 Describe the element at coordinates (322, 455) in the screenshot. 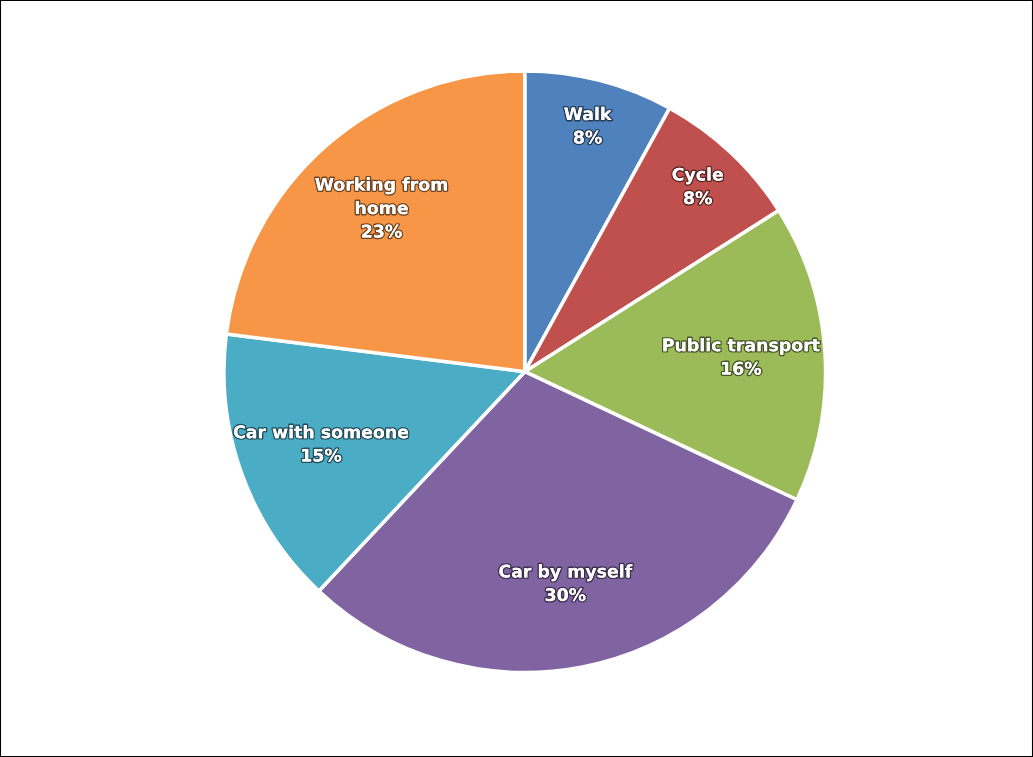

I see `data-label: 15%` at that location.